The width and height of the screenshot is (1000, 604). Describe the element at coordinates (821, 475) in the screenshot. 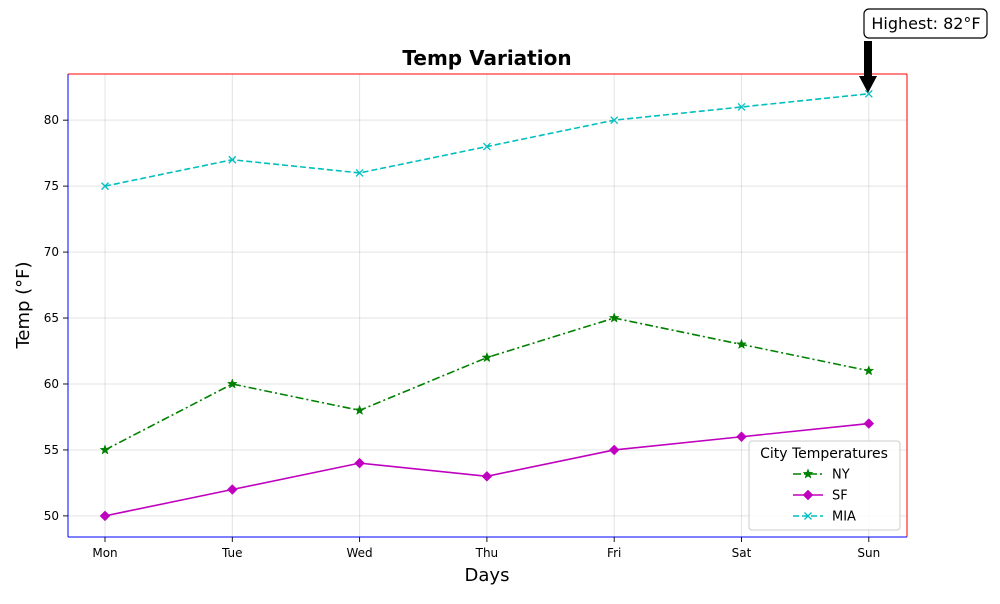

I see `legend-item-ny: NY` at that location.